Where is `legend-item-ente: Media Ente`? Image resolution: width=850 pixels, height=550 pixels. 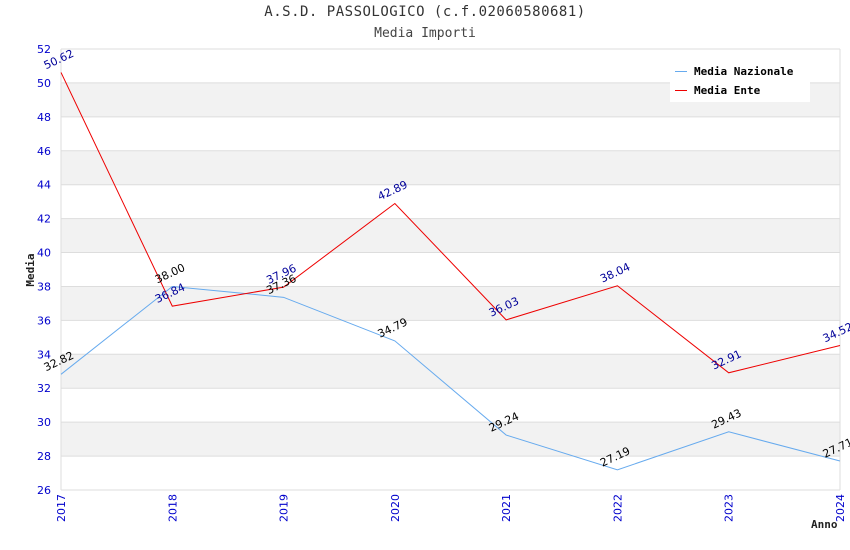 legend-item-ente: Media Ente is located at coordinates (715, 90).